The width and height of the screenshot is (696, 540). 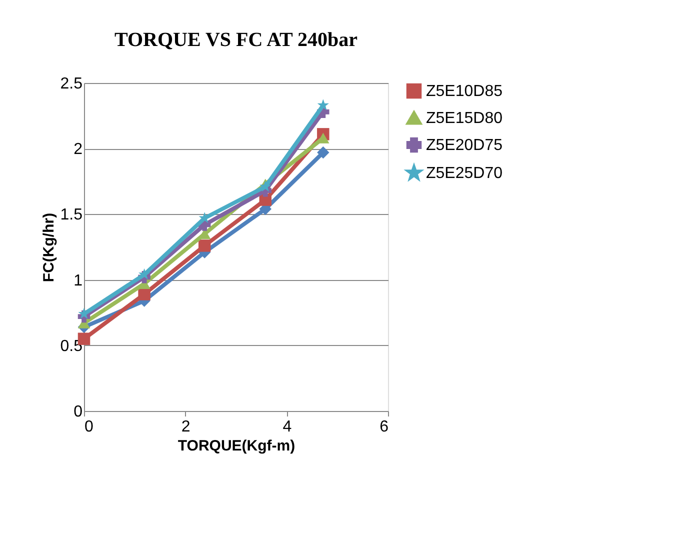 I want to click on y-tick-label: 0, so click(x=78, y=412).